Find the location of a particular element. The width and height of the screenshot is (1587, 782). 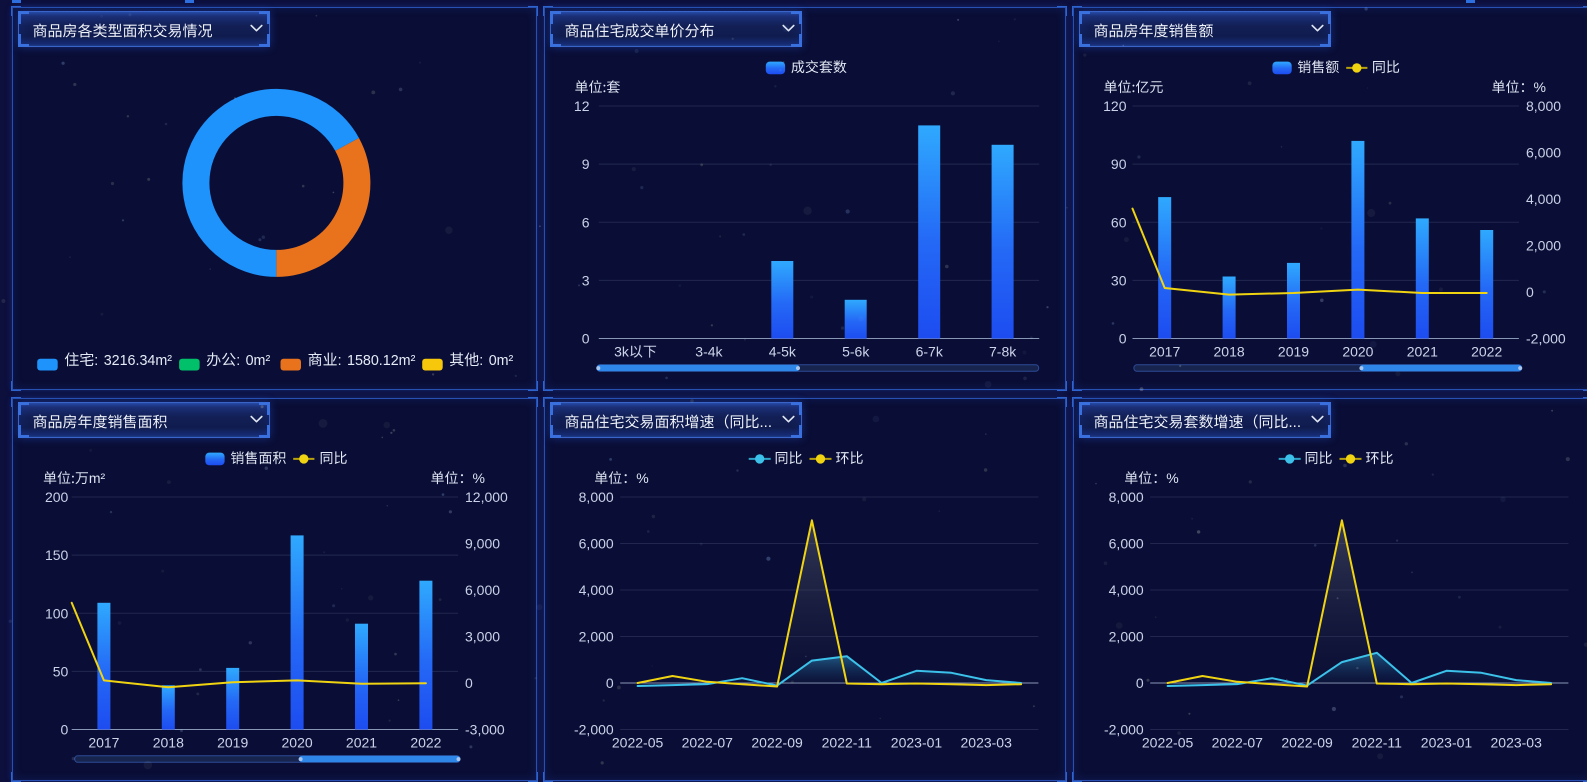

svg-text: 3,000 is located at coordinates (482, 637).